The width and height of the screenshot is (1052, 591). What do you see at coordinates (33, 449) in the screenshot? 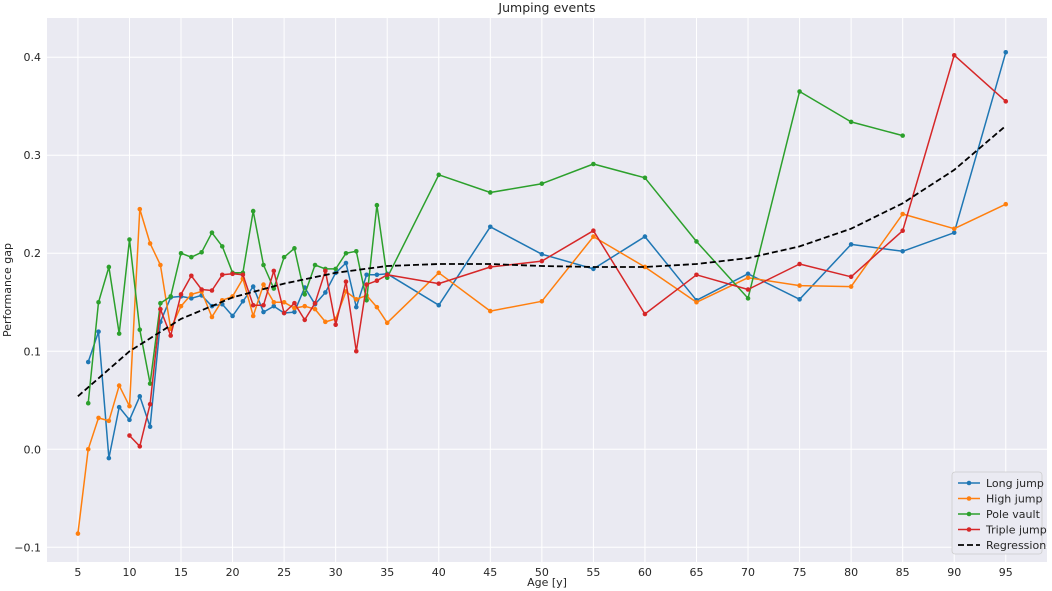
I see `y-tick-label: 0.0` at bounding box center [33, 449].